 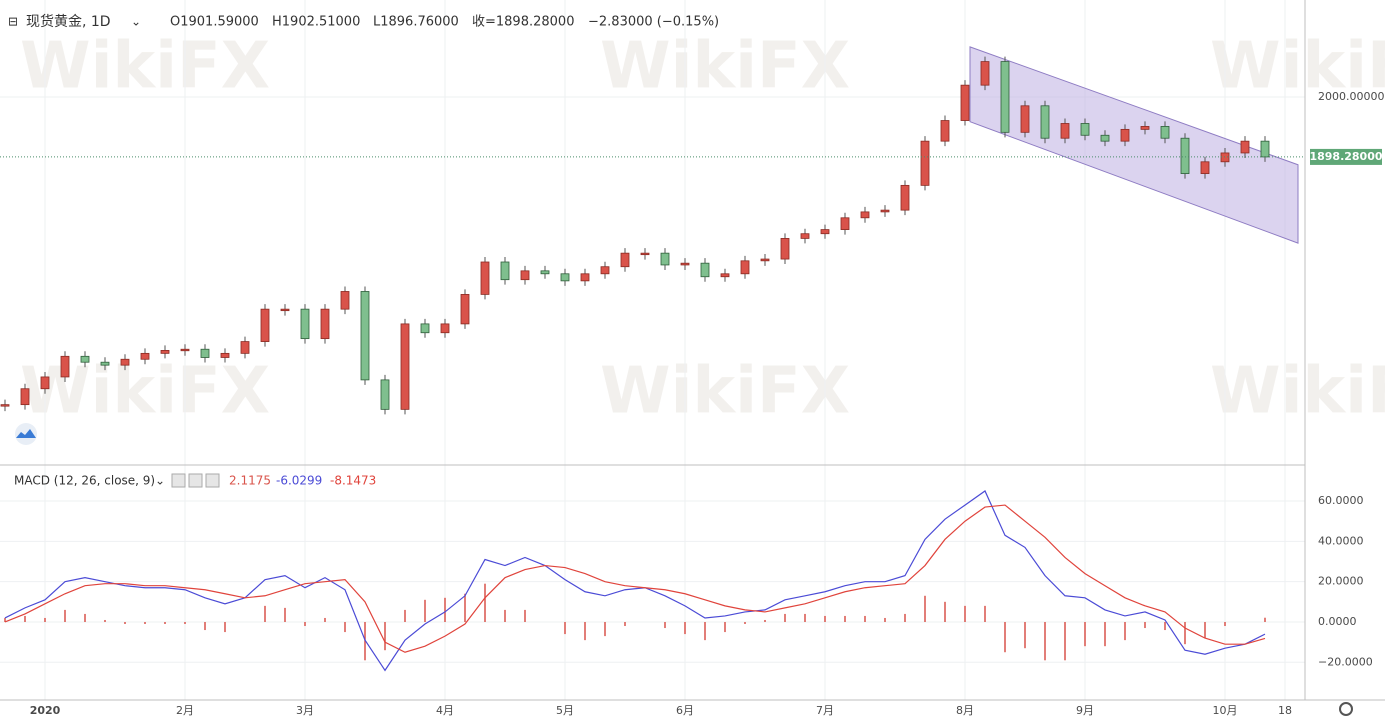 I want to click on low: L1896.76000, so click(x=416, y=22).